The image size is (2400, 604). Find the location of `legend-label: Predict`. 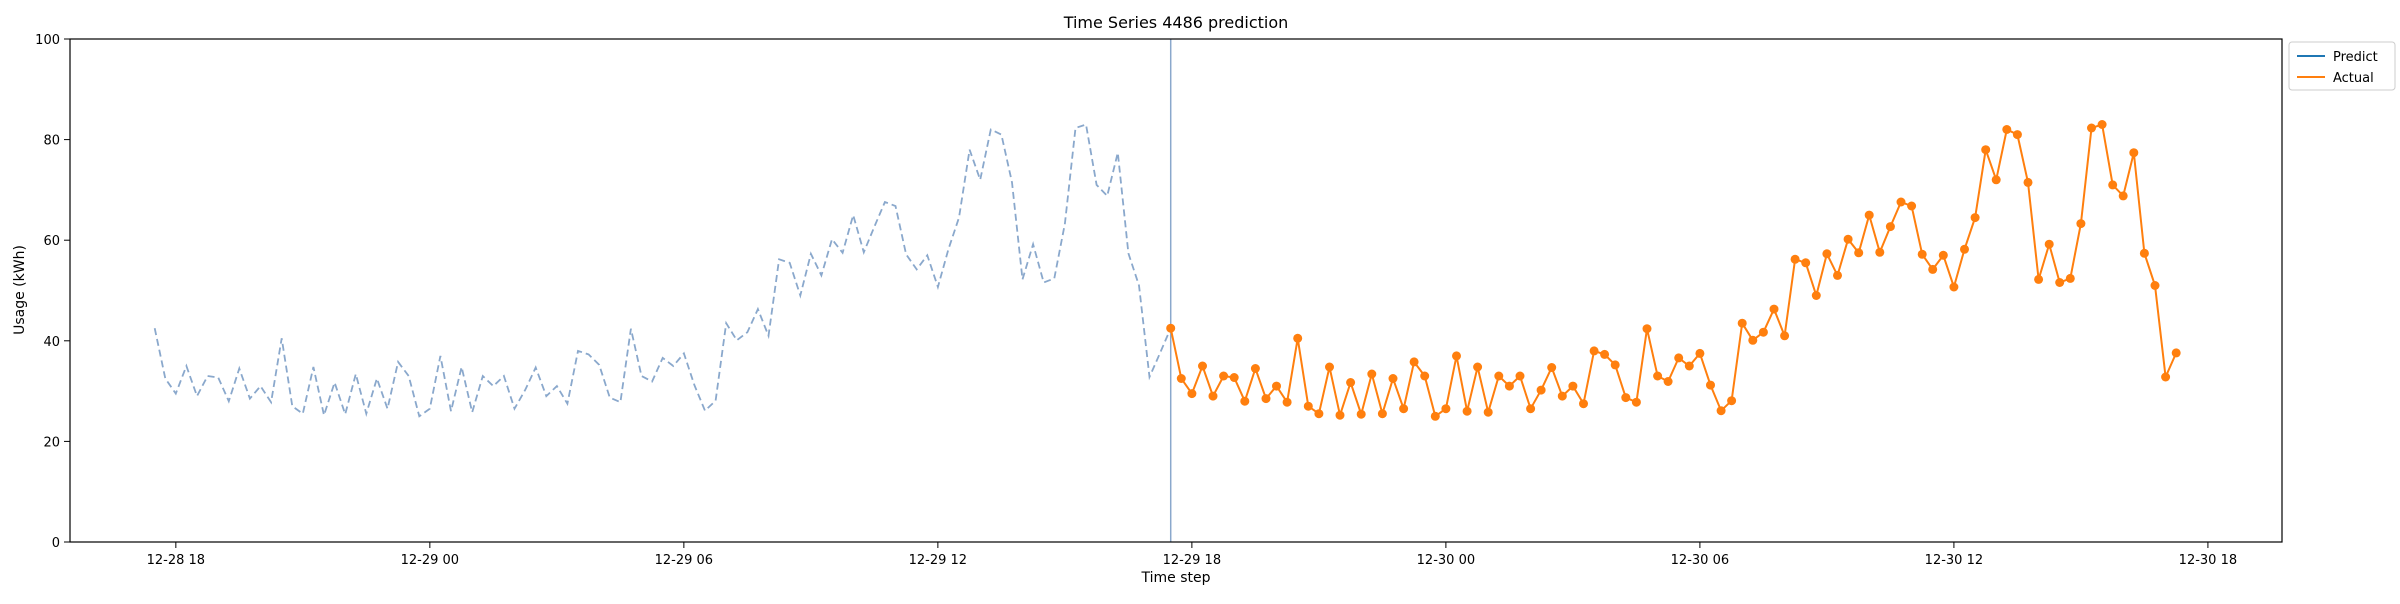

legend-label: Predict is located at coordinates (2355, 57).